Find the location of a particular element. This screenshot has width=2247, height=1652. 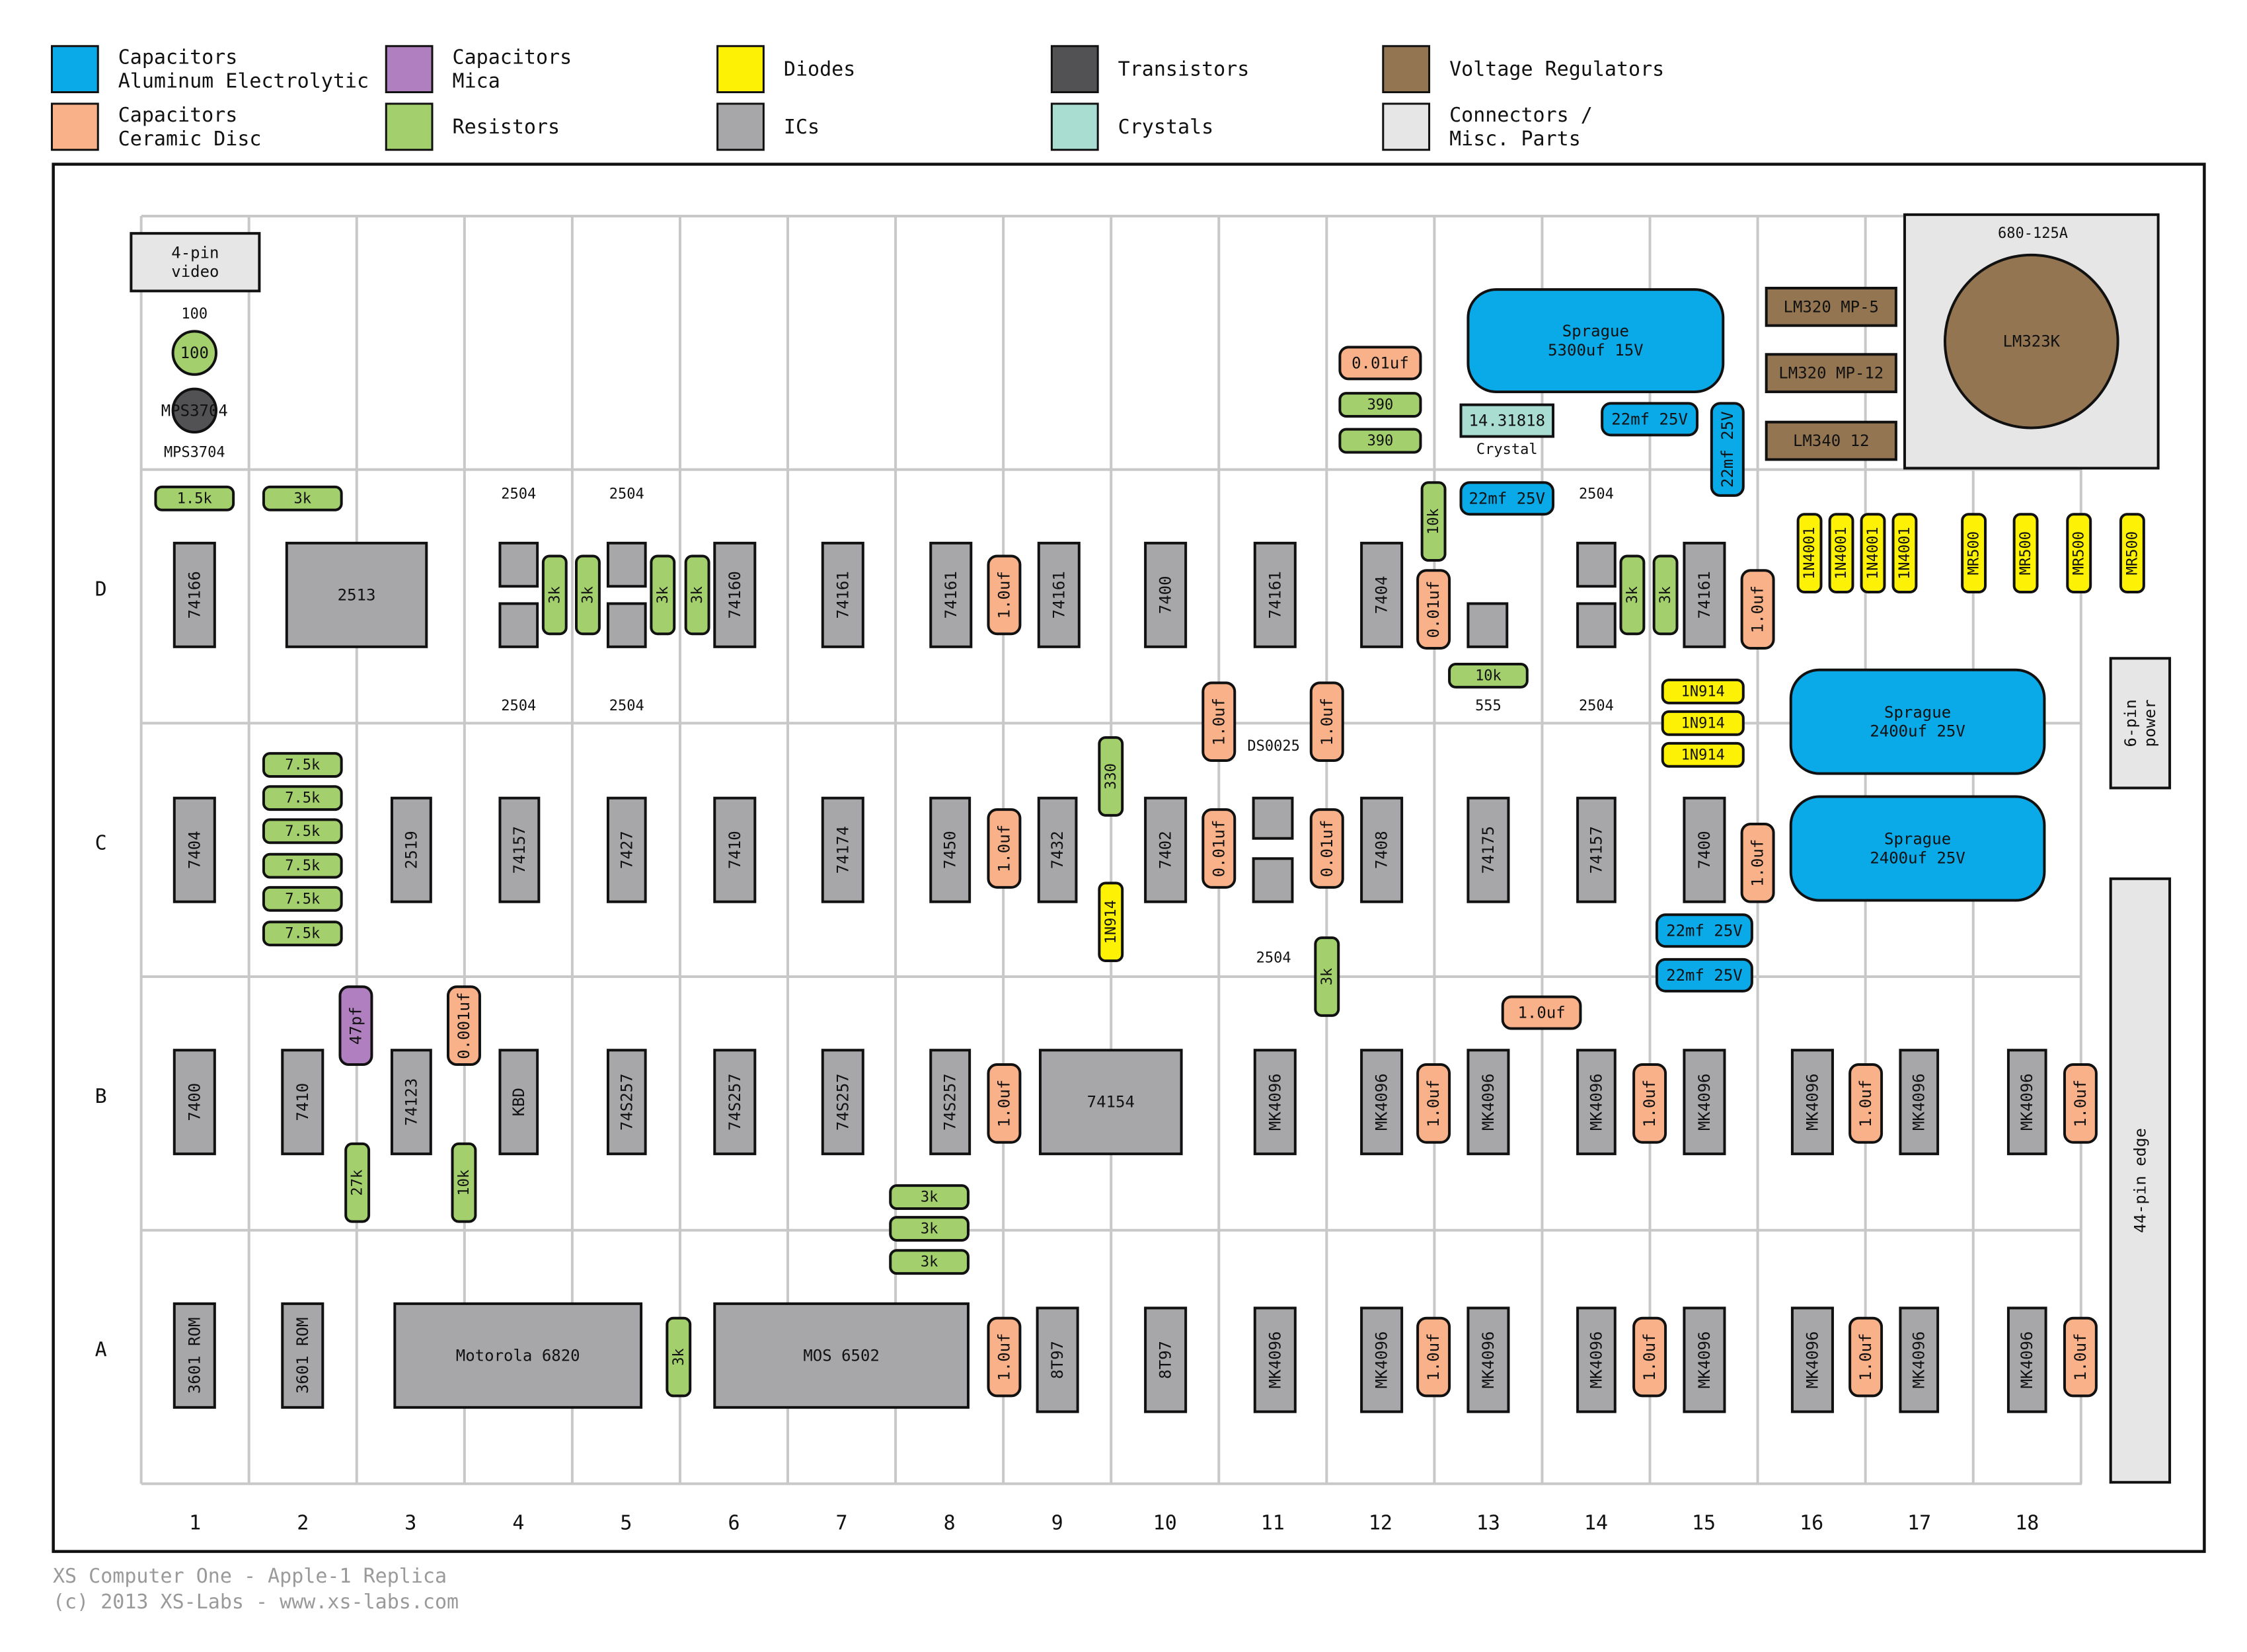

component-label: Sprague 2400uf 25V is located at coordinates (1917, 849).